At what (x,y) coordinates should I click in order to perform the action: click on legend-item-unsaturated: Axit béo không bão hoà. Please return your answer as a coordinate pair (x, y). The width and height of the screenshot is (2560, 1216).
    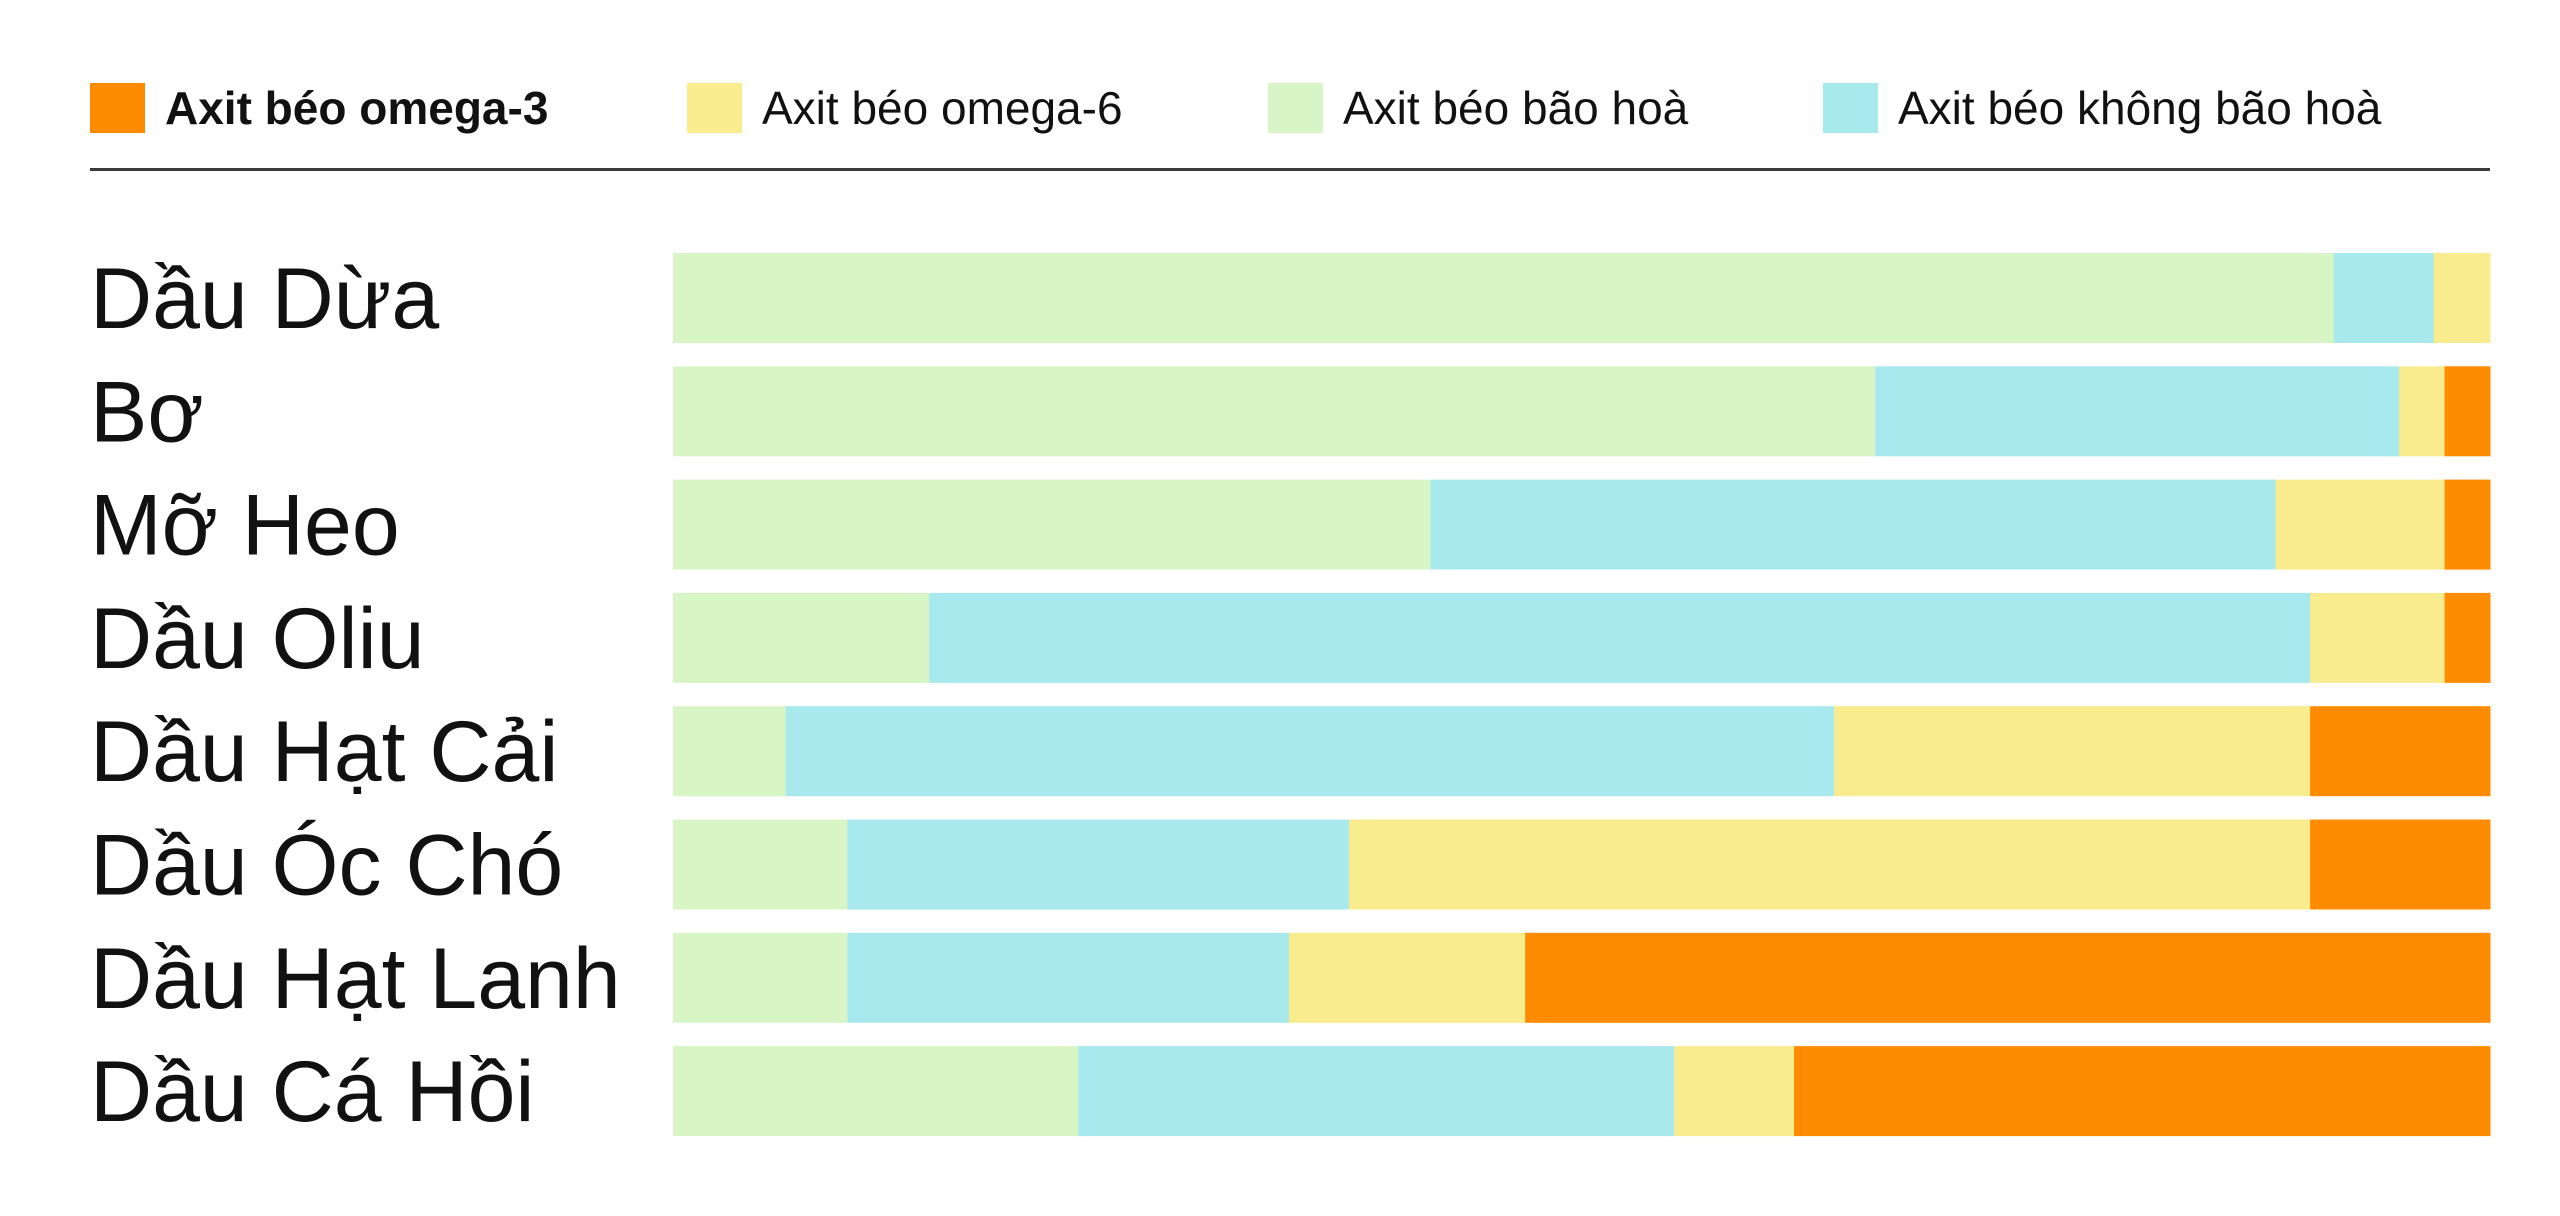
    Looking at the image, I should click on (2102, 108).